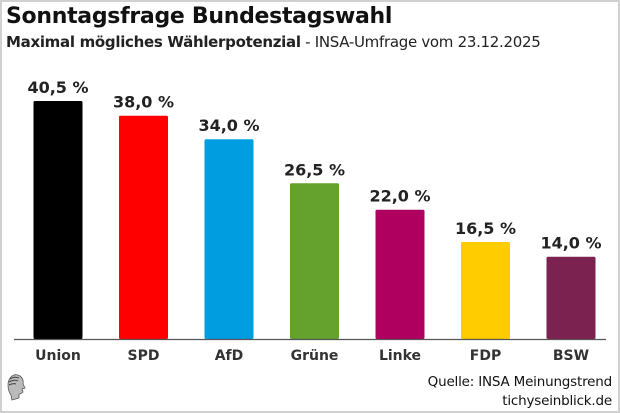 The height and width of the screenshot is (413, 620). What do you see at coordinates (420, 42) in the screenshot?
I see `subtitle-rest: - INSA-Umfrage vom 23.12.2025` at bounding box center [420, 42].